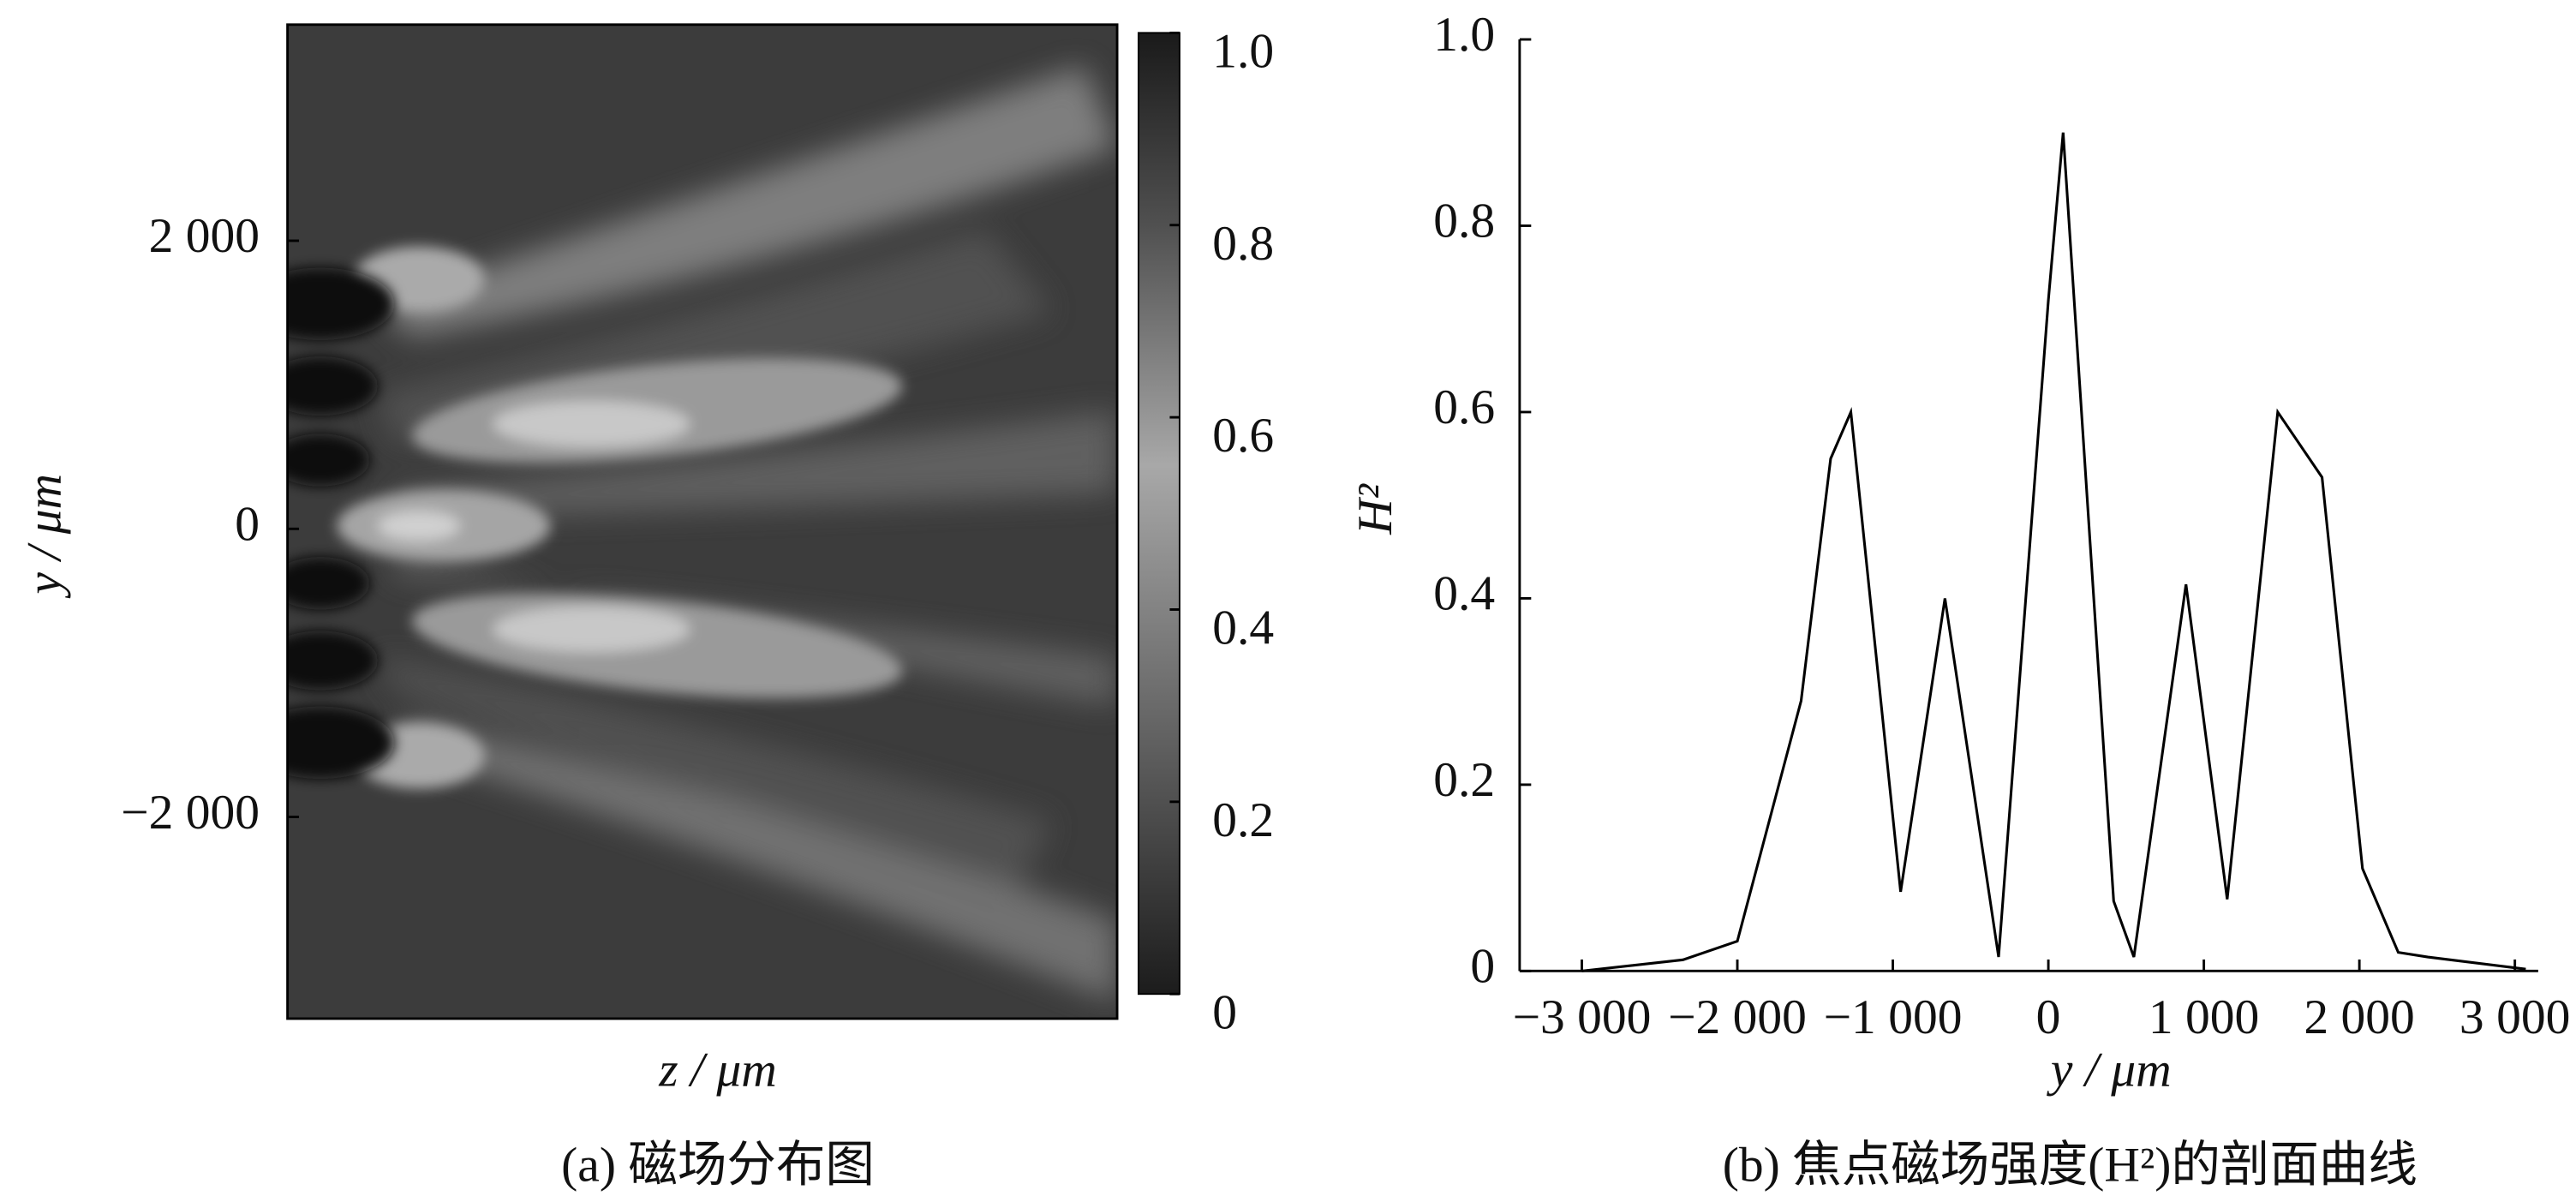 The width and height of the screenshot is (2576, 1202). Describe the element at coordinates (2109, 1070) in the screenshot. I see `x-axis-label: y / μm` at that location.